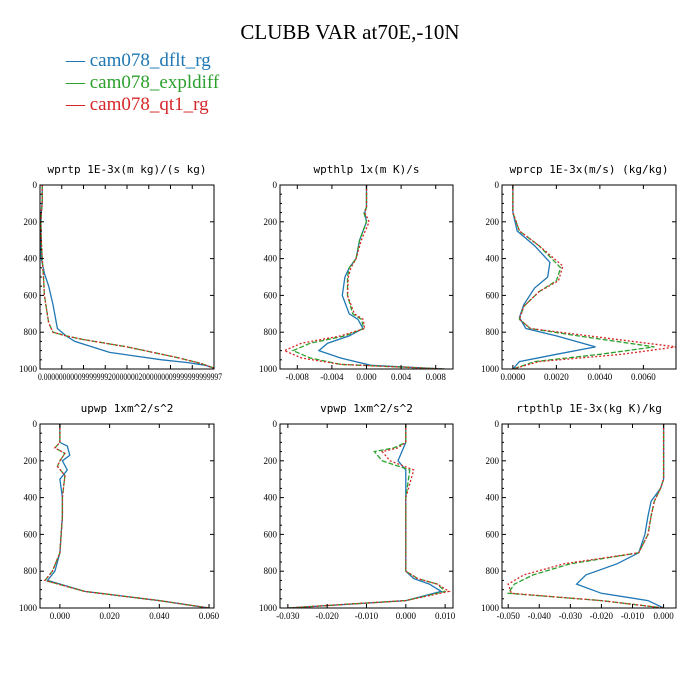 The image size is (700, 700). I want to click on x-tick-label: -0.040, so click(540, 616).